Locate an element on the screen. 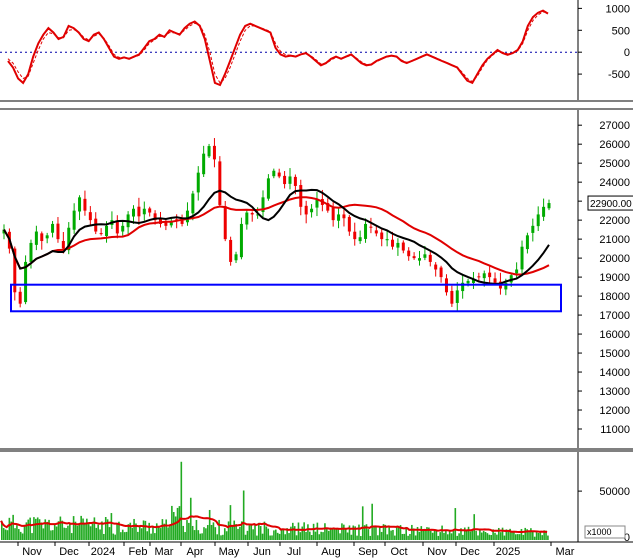  price-tick-label: 15000 is located at coordinates (614, 354).